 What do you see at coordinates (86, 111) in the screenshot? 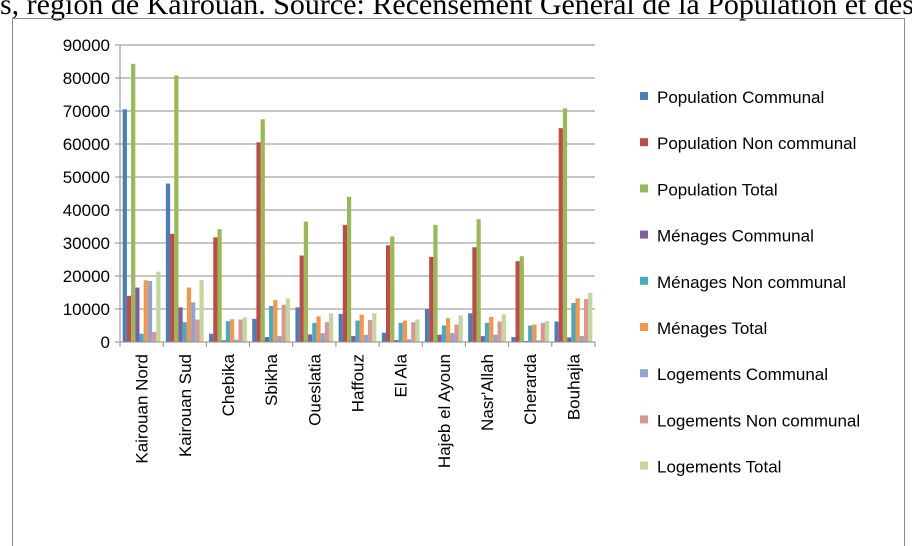
I see `y-tick-label: 70000` at bounding box center [86, 111].